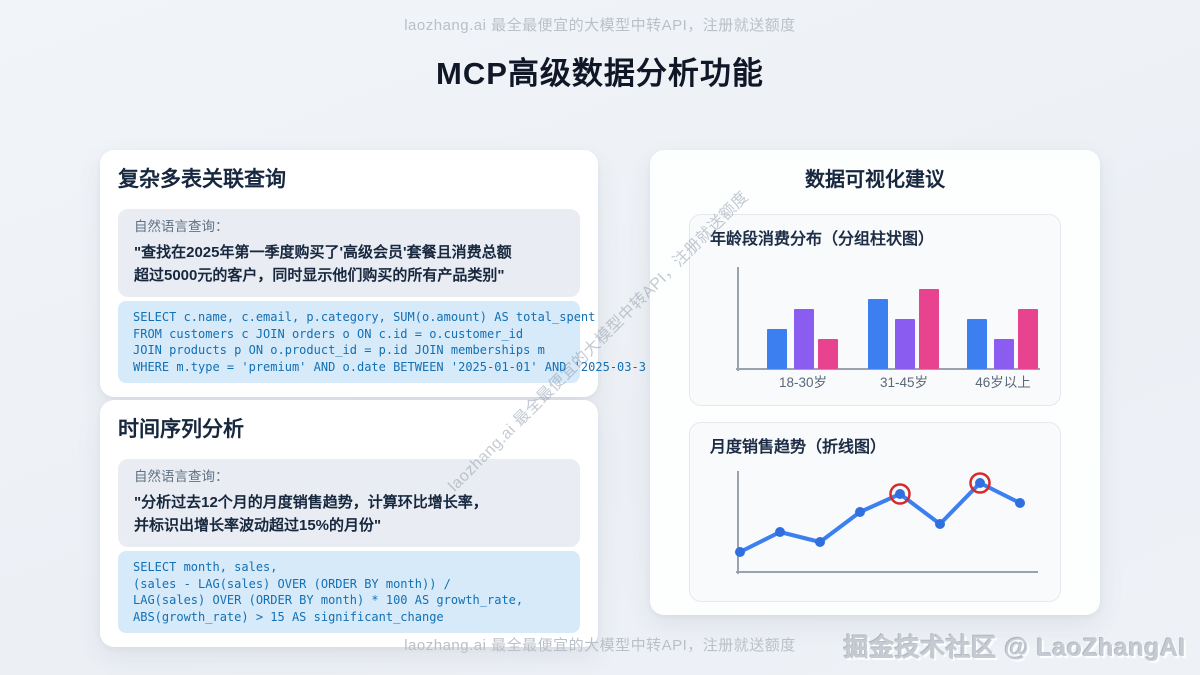 The image size is (1200, 675). I want to click on line-chart, so click(886, 522).